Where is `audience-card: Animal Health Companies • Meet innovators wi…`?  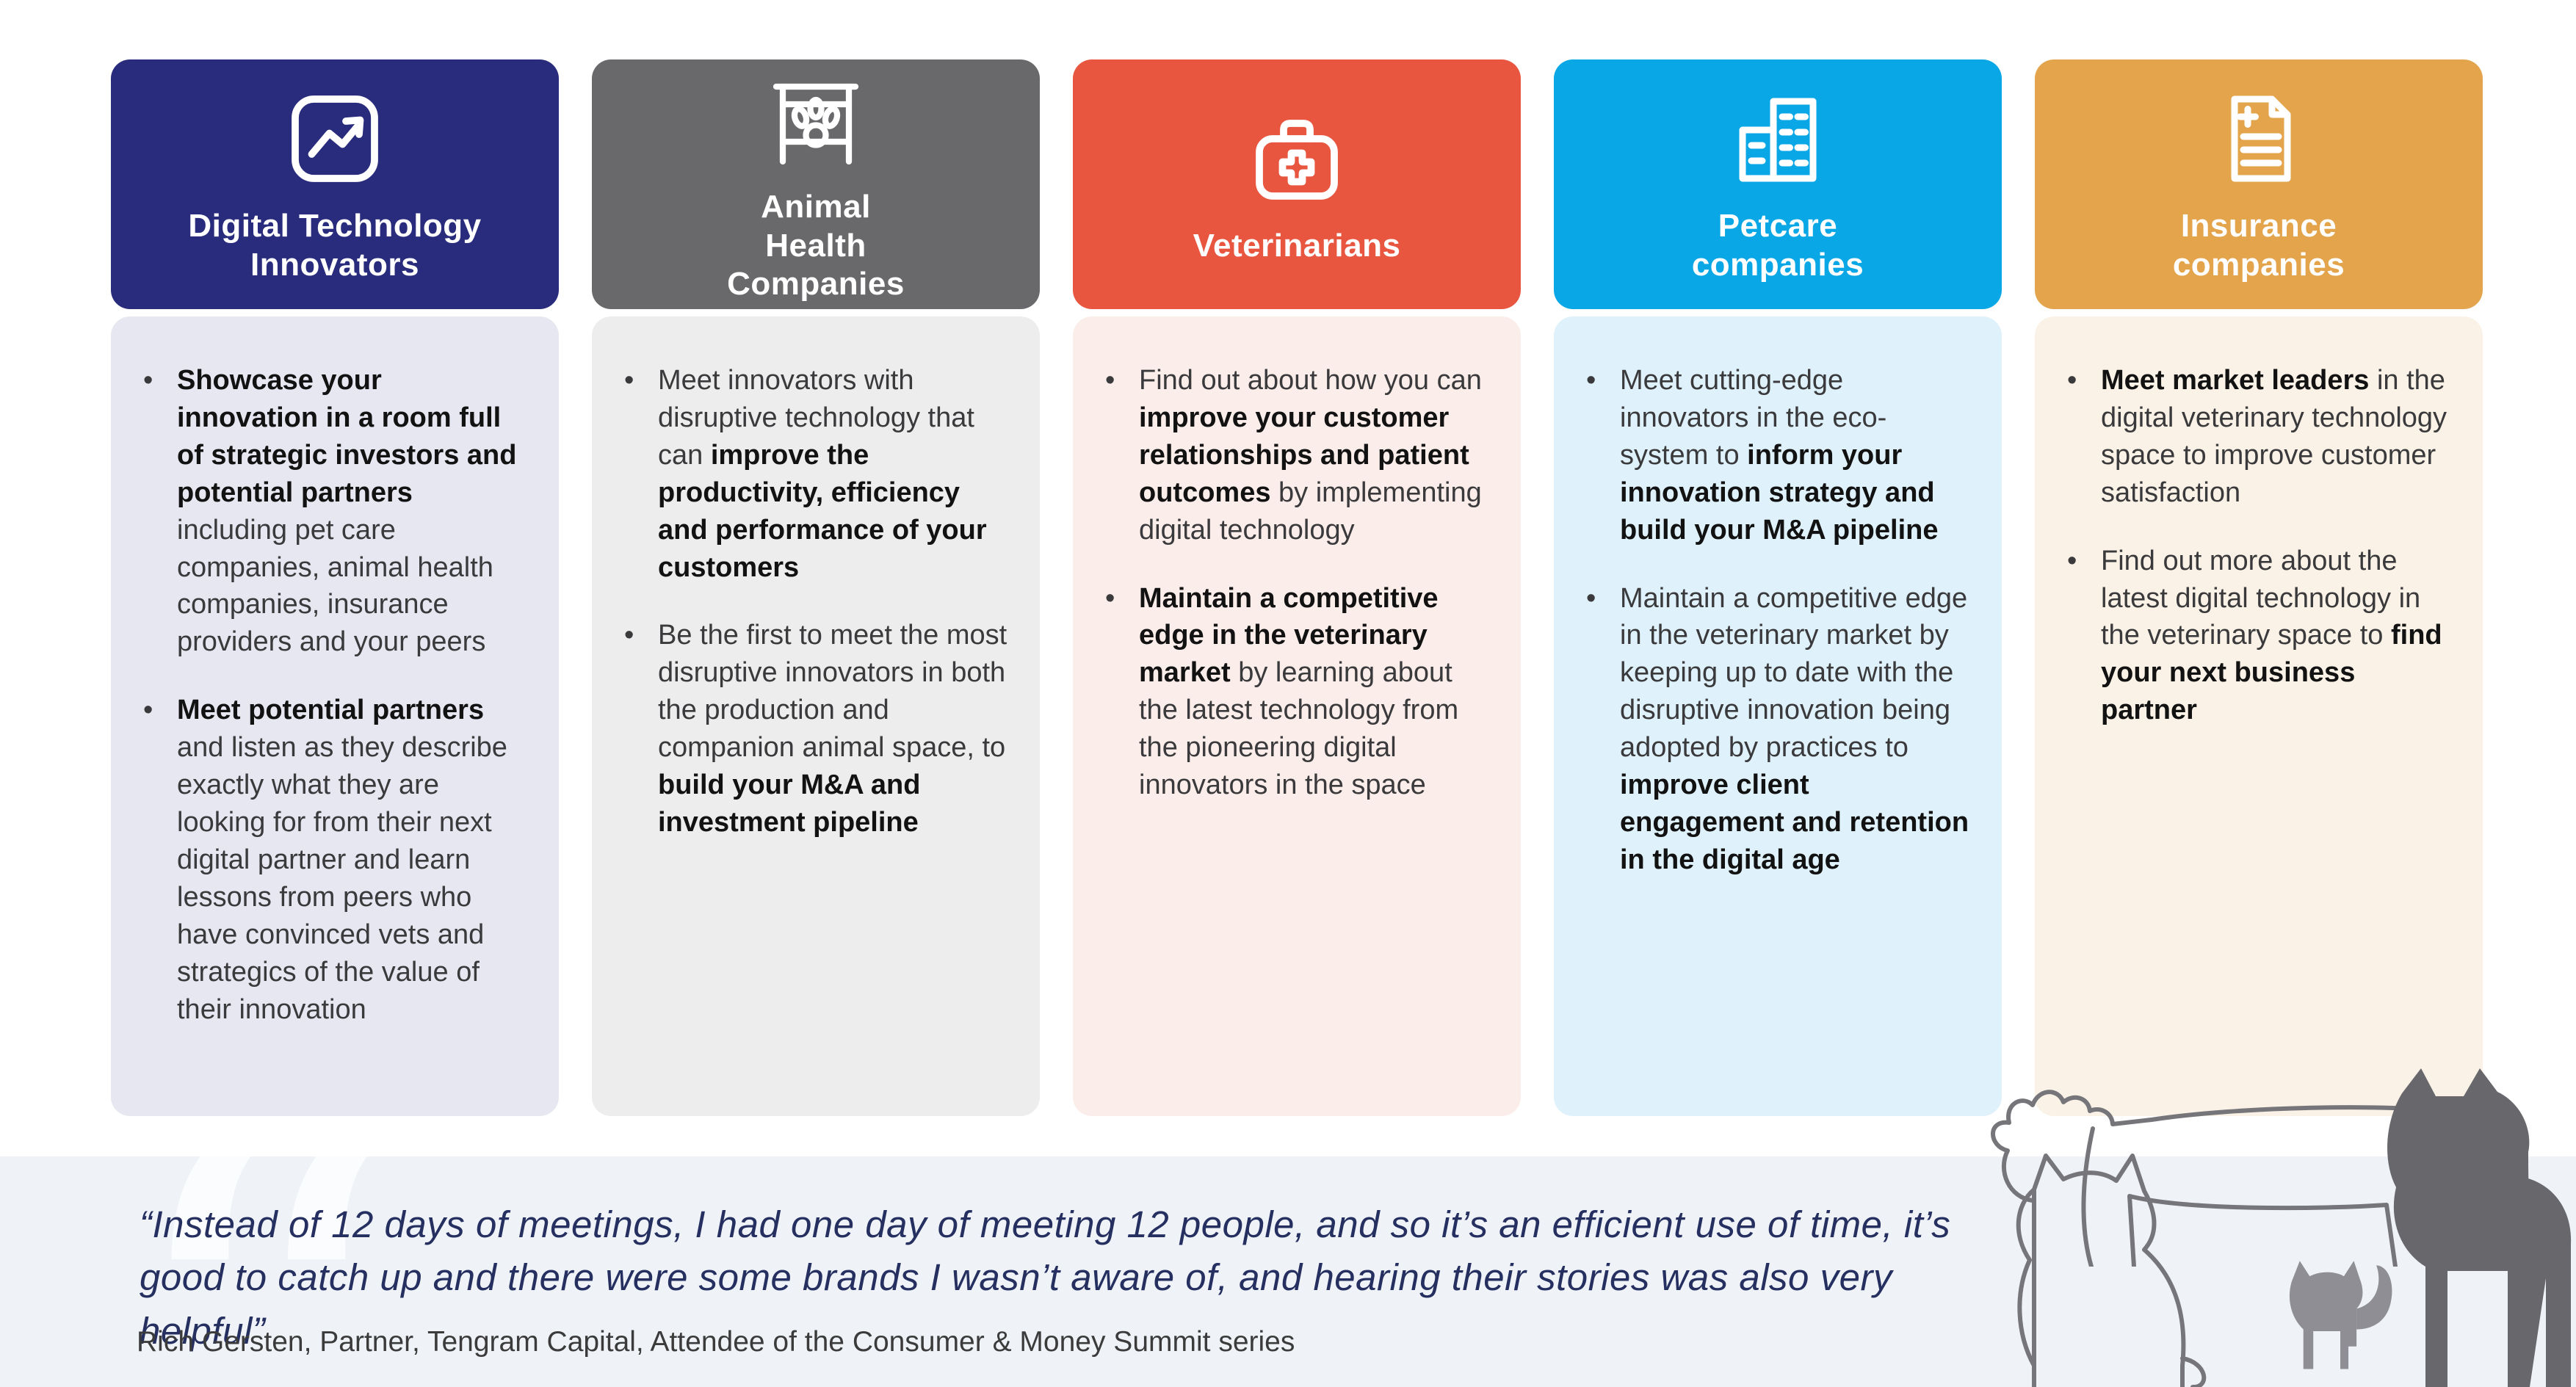
audience-card: Animal Health Companies • Meet innovators wi… is located at coordinates (816, 587).